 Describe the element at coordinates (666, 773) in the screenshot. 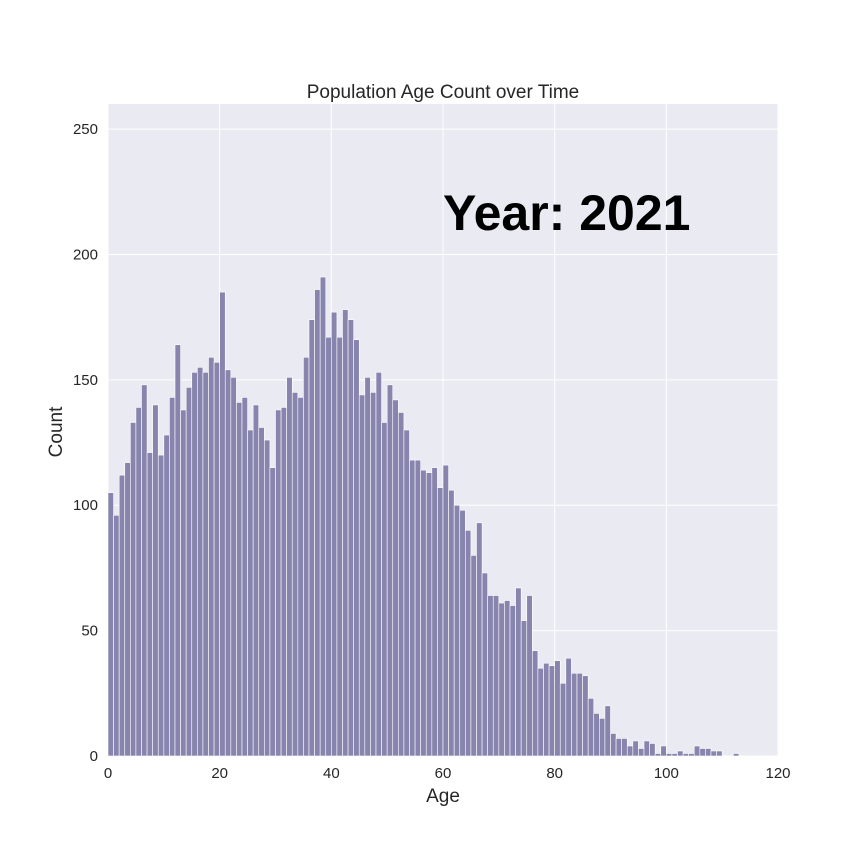

I see `x-tick-label: 100` at that location.